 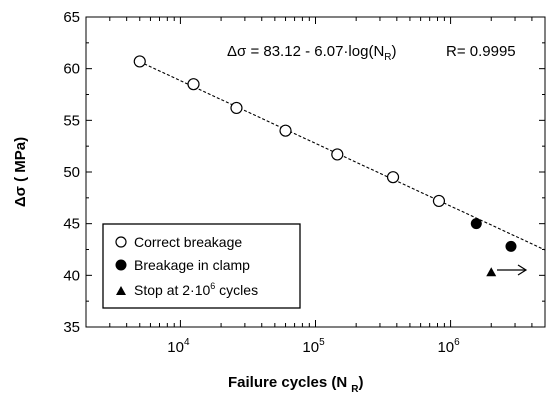 What do you see at coordinates (287, 382) in the screenshot?
I see `x-axis-title-main: Failure cycles (N` at bounding box center [287, 382].